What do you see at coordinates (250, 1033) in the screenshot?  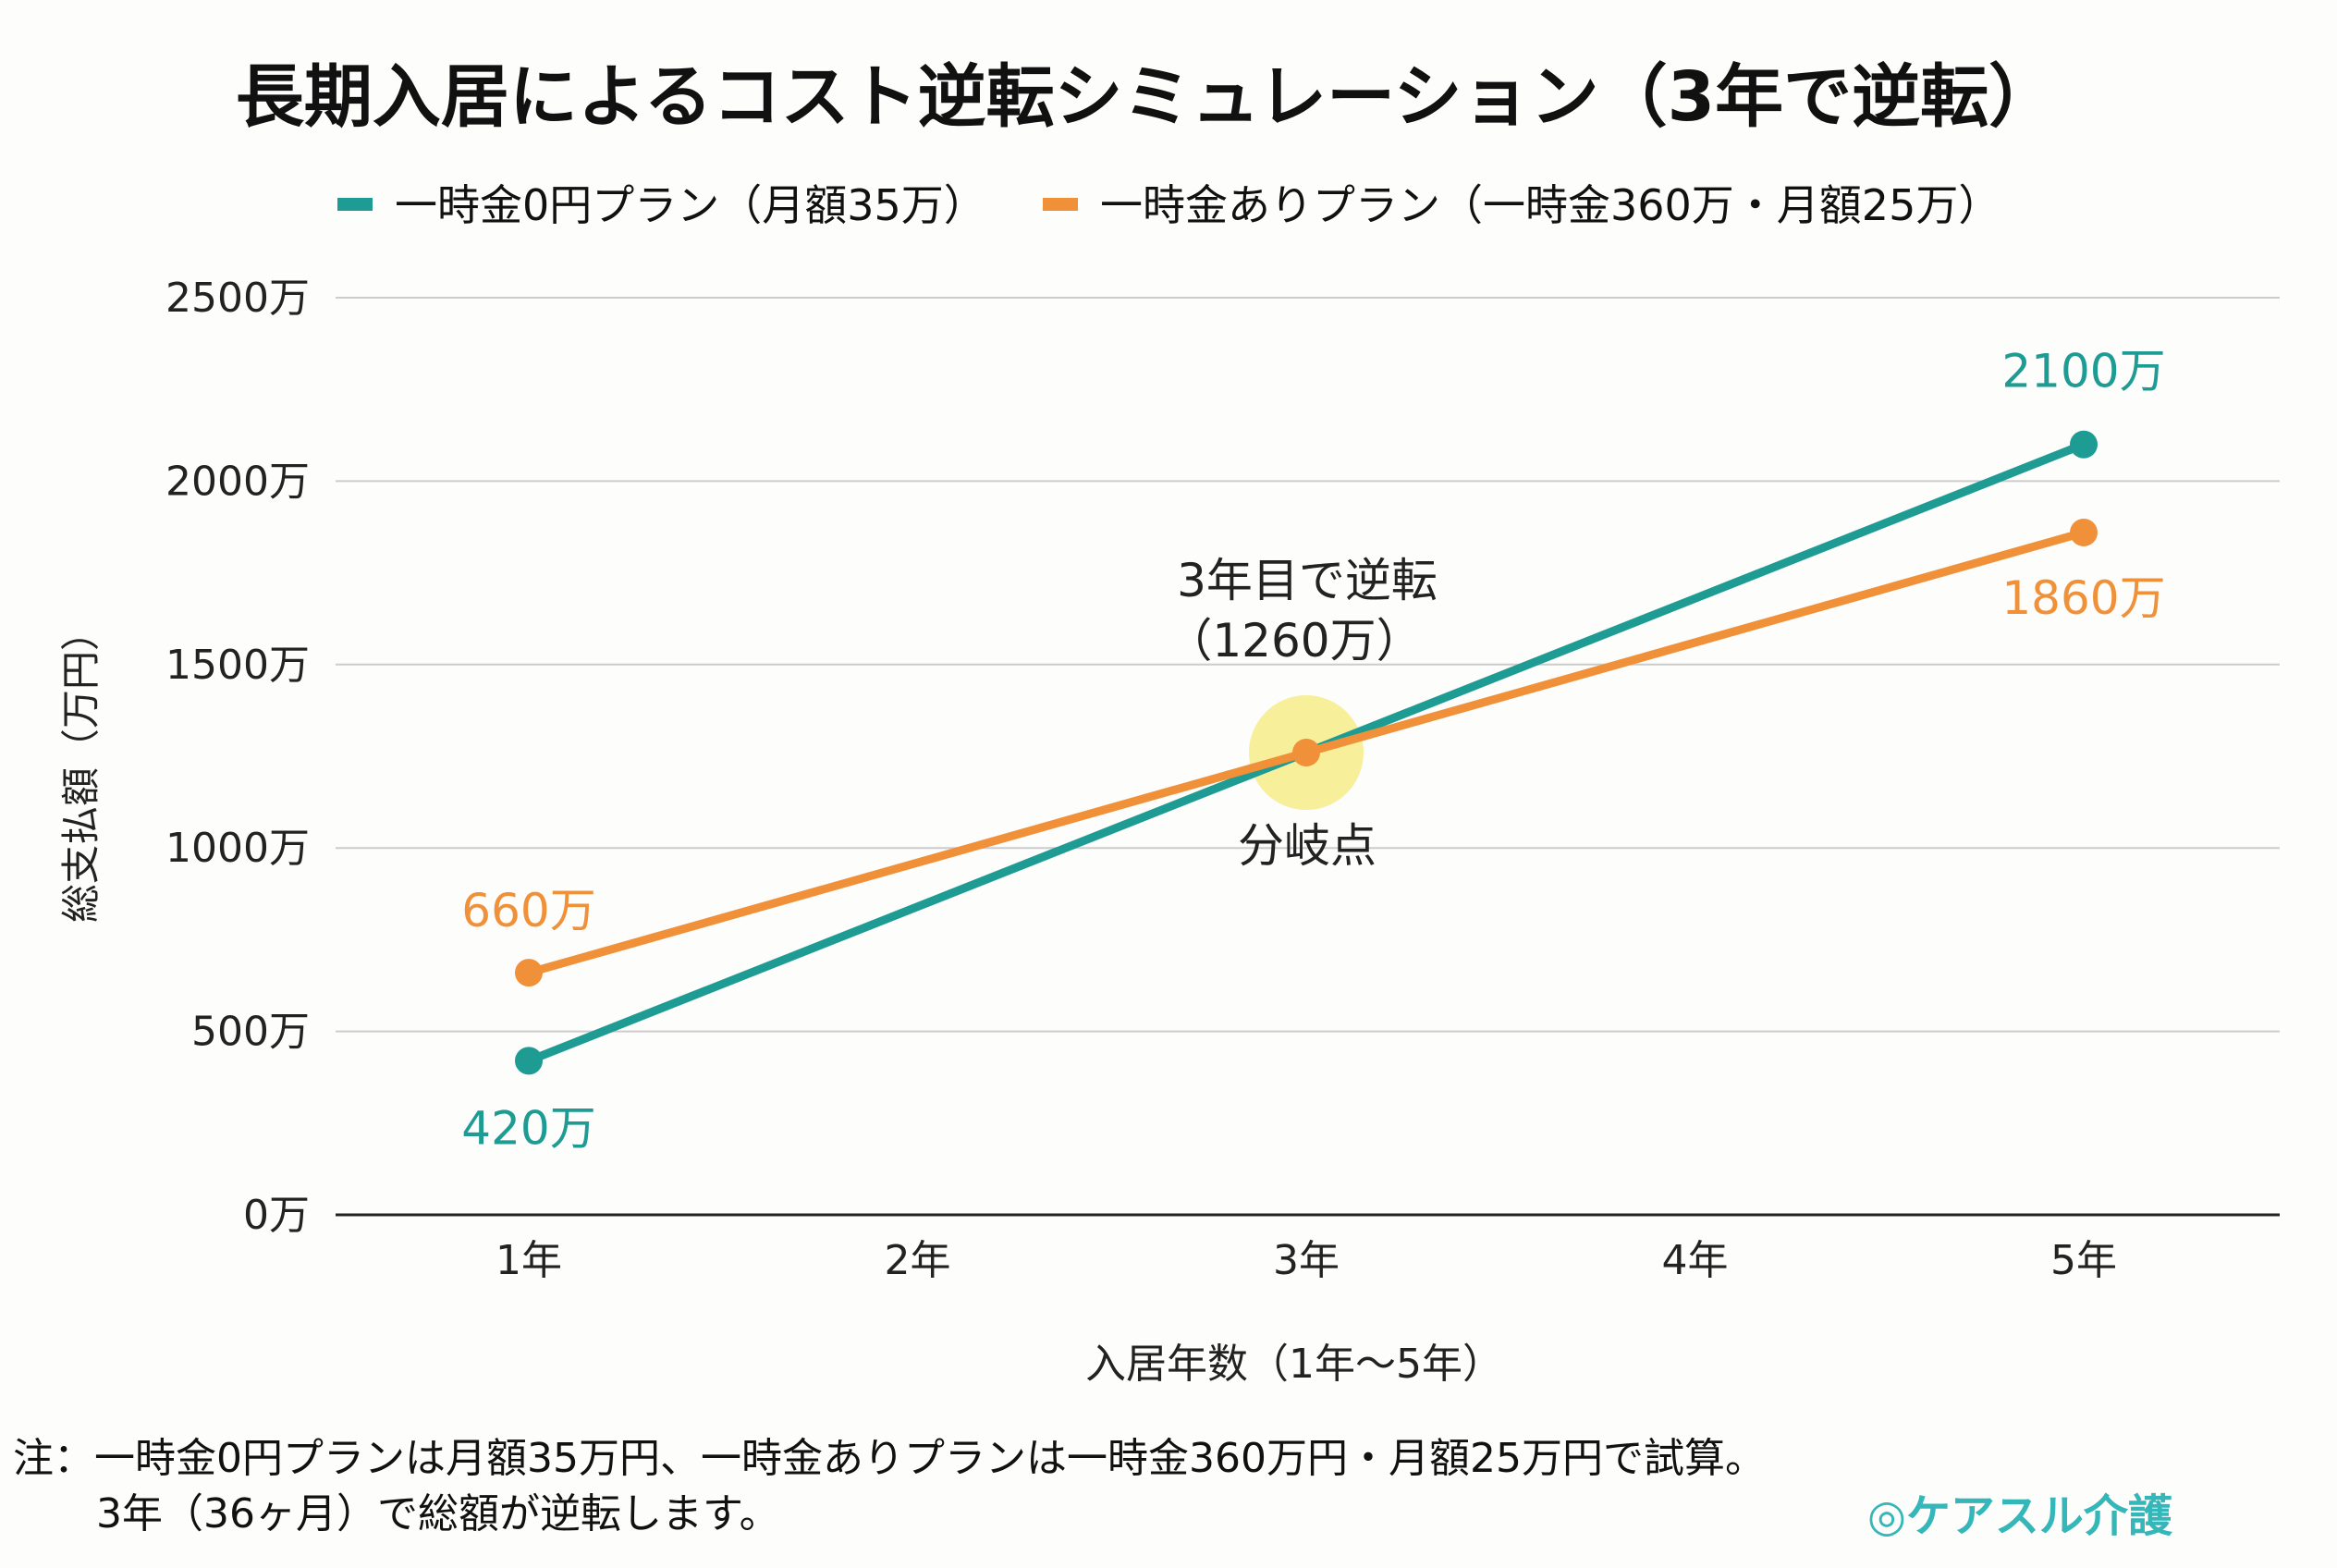 I see `y-tick-label: 500万` at bounding box center [250, 1033].